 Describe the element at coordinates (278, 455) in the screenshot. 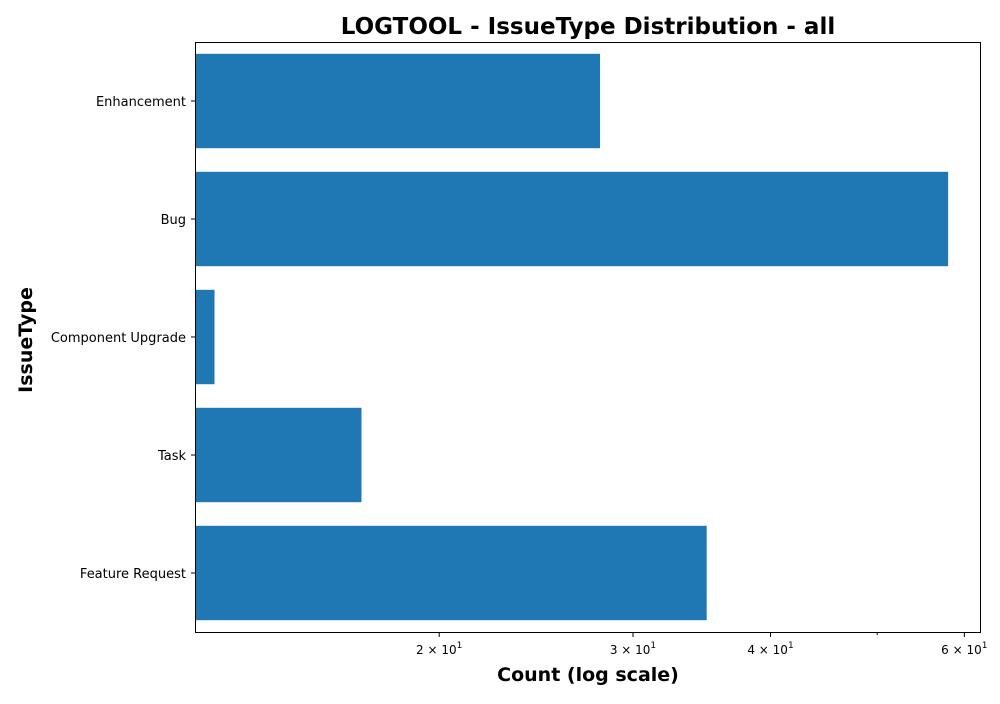

I see `bar-task` at that location.